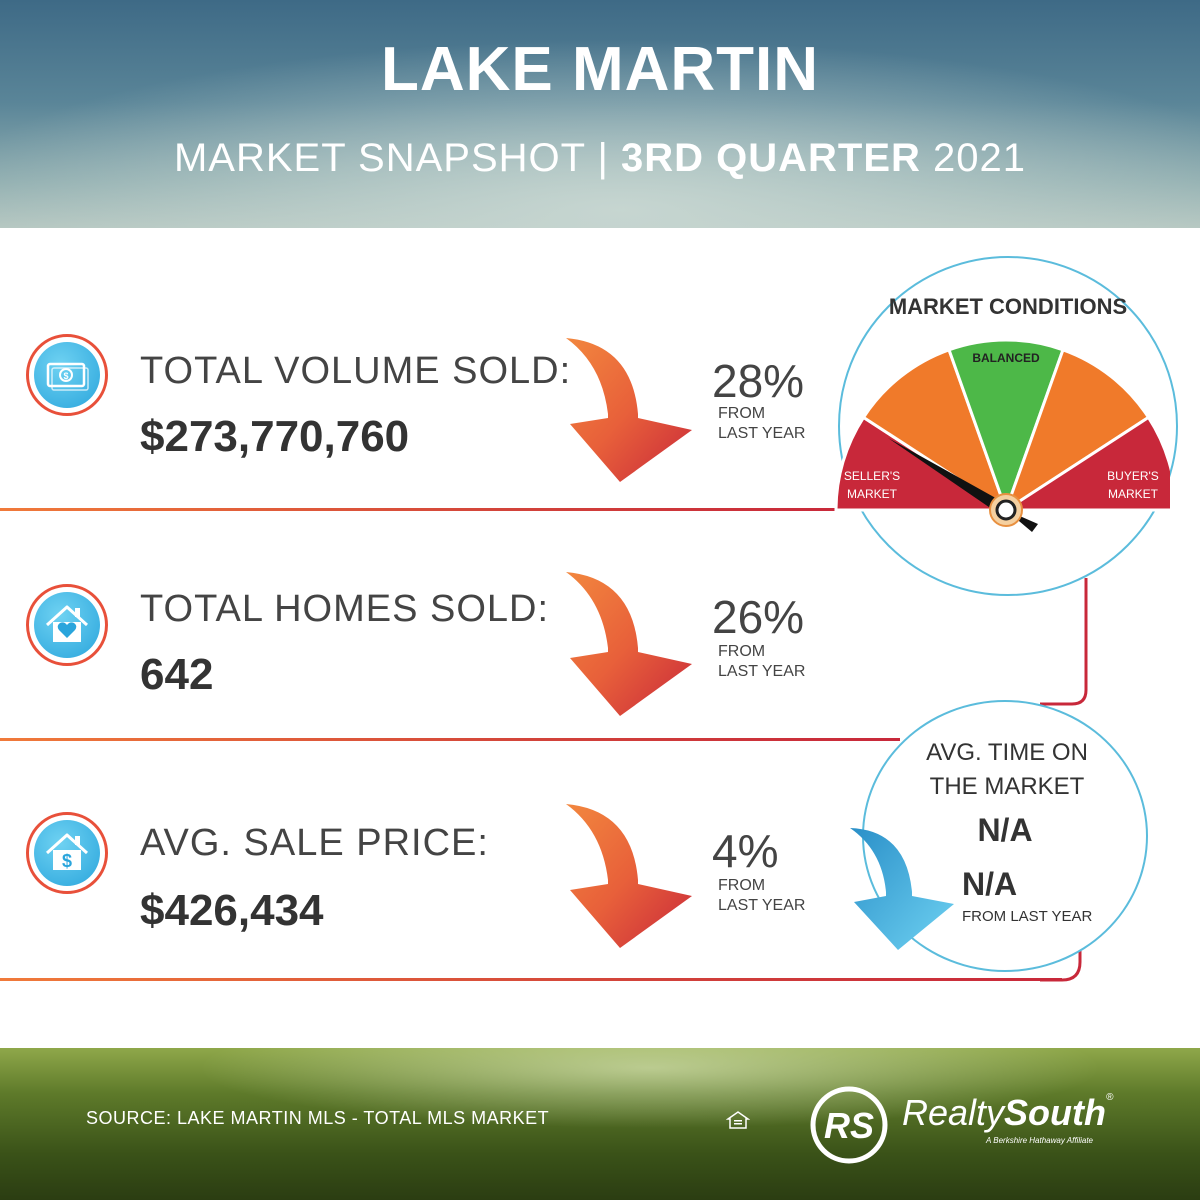 The image size is (1200, 1200). What do you see at coordinates (1007, 752) in the screenshot?
I see `time-title-line1: AVG. TIME ON` at bounding box center [1007, 752].